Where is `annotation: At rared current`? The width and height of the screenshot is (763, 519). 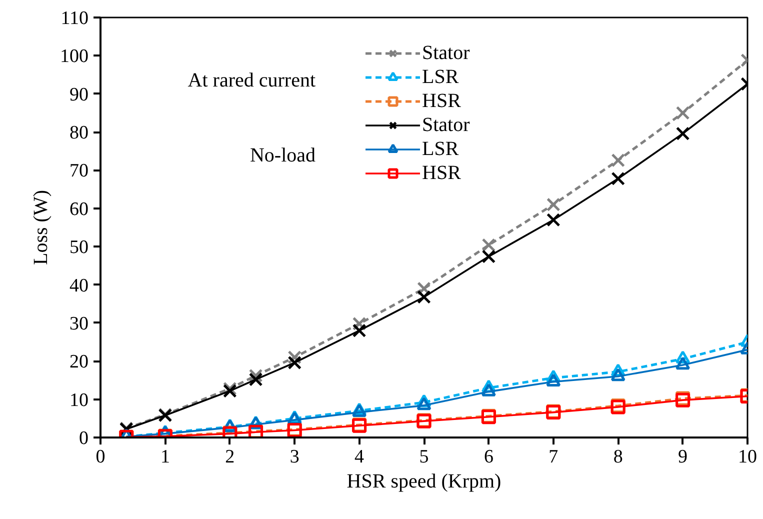
annotation: At rared current is located at coordinates (252, 81).